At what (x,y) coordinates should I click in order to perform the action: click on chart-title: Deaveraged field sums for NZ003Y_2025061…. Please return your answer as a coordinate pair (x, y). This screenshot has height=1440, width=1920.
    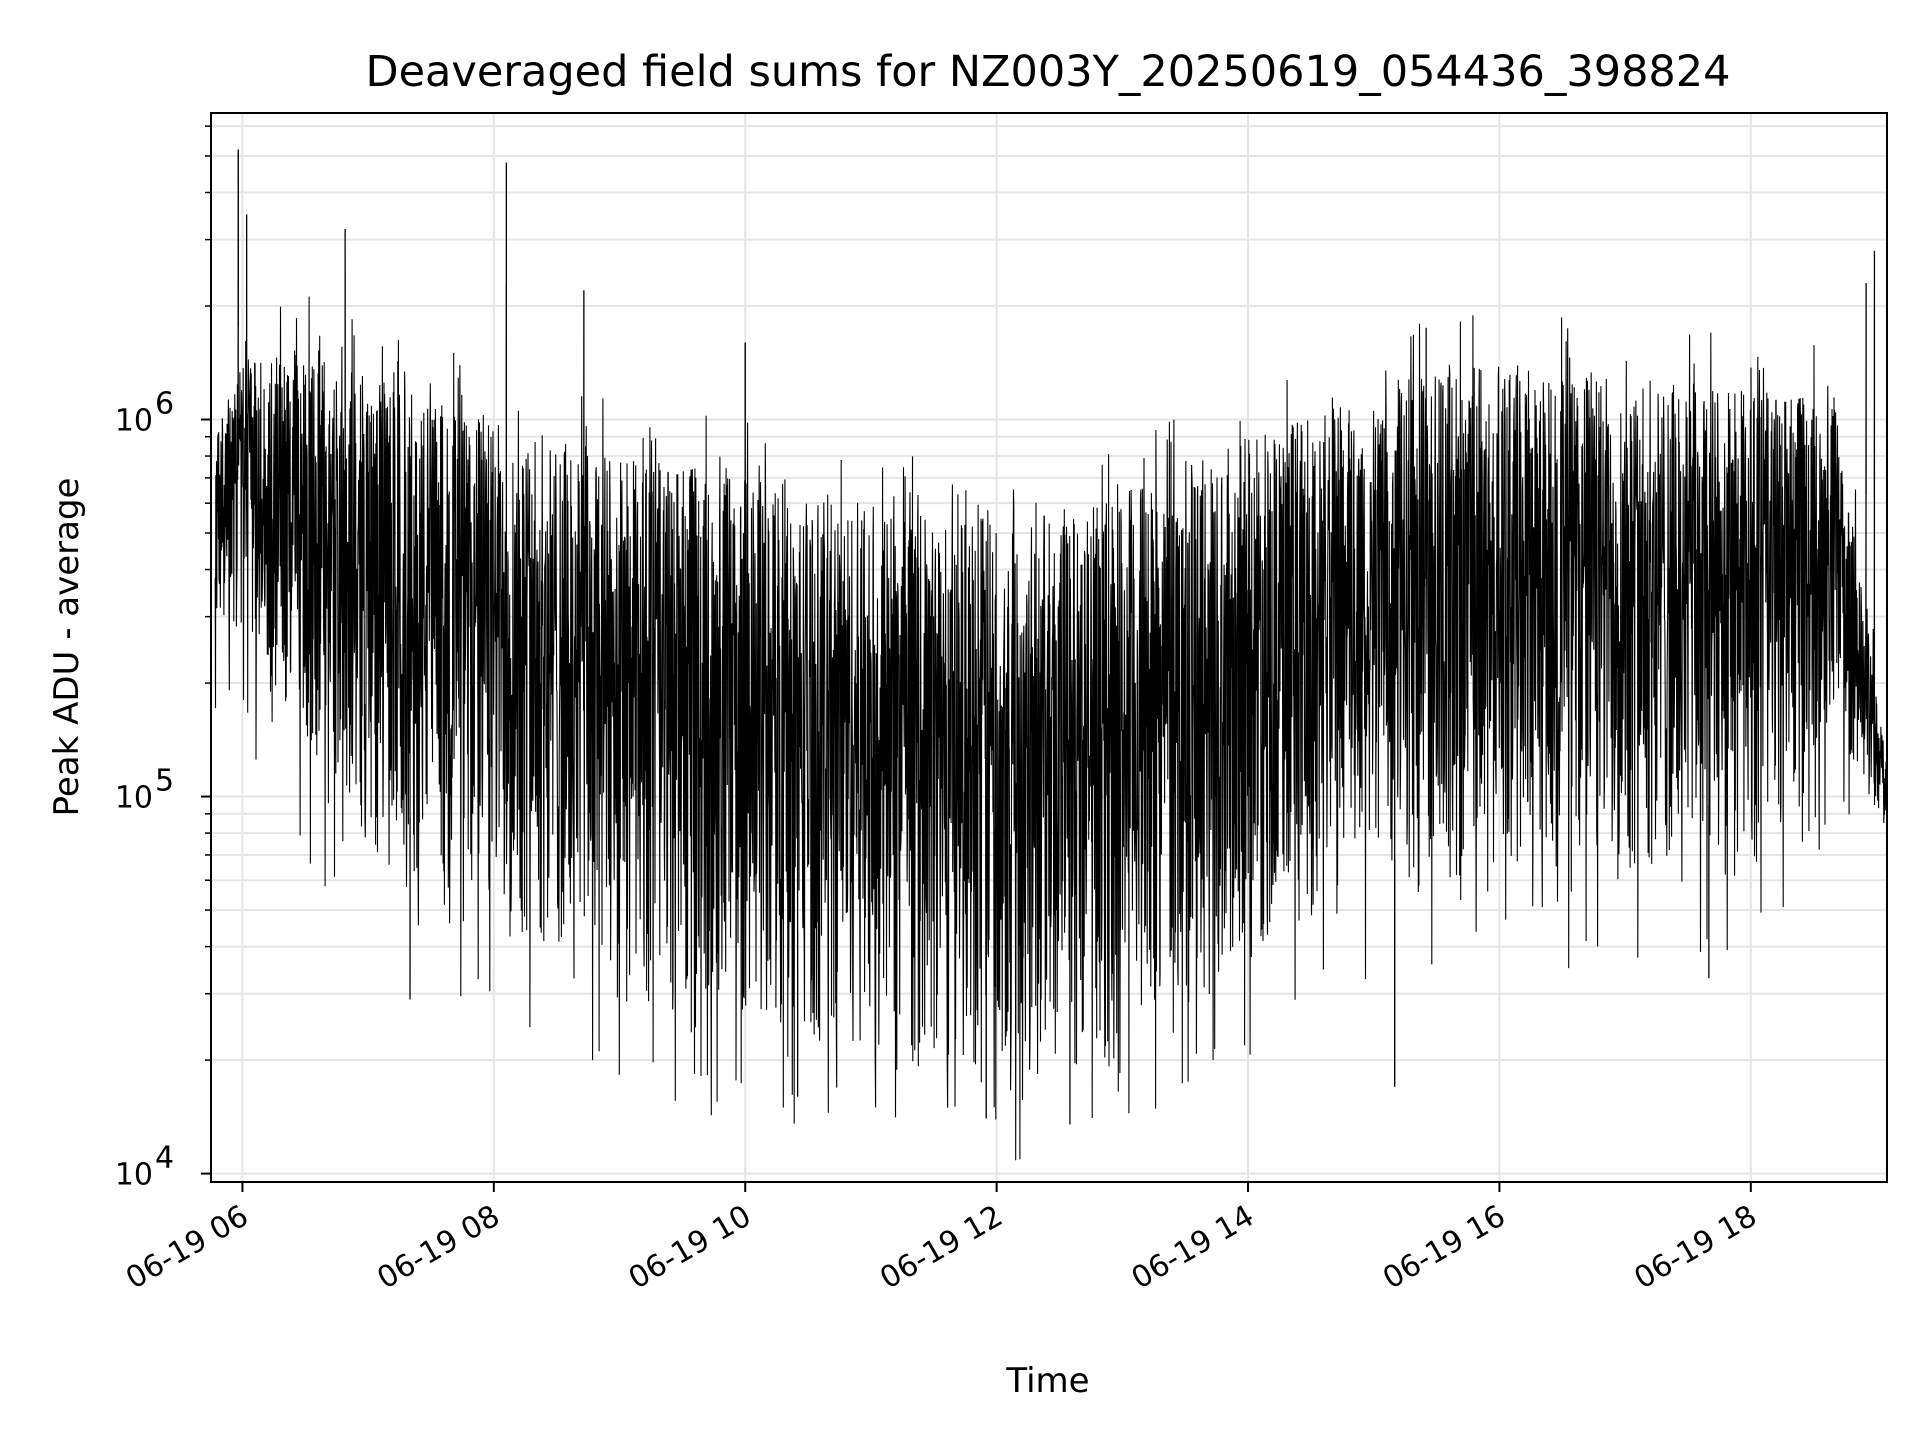
    Looking at the image, I should click on (1047, 72).